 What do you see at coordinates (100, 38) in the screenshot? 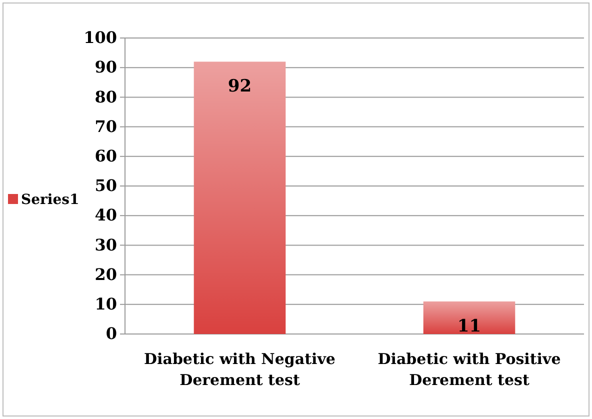
I see `y-tick-label: 100` at bounding box center [100, 38].